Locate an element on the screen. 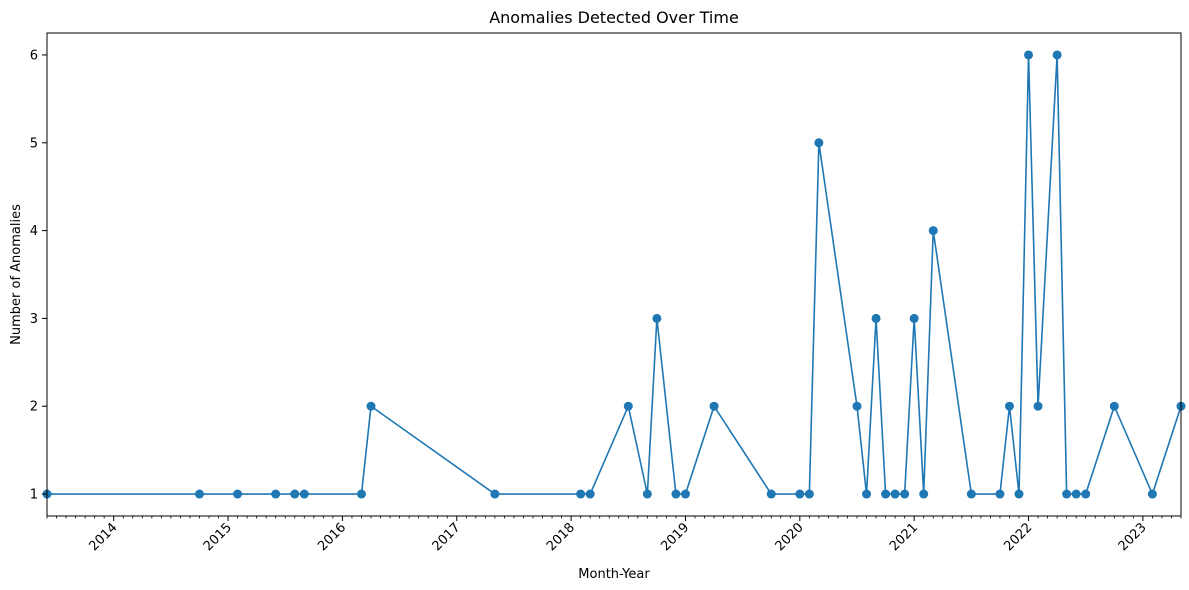 Image resolution: width=1189 pixels, height=590 pixels. x-axis: 2014 2015 2016 2017 2018 2019 2020 2021 2022 2023 is located at coordinates (614, 535).